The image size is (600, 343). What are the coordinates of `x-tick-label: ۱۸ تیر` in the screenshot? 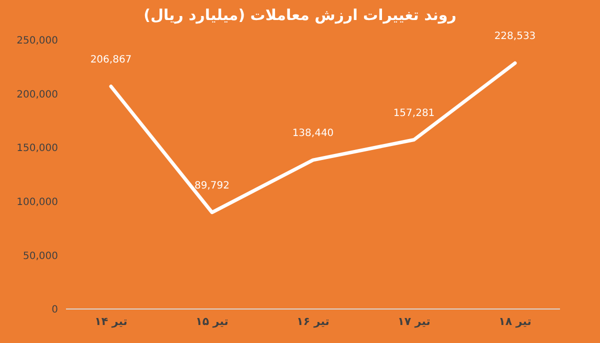 It's located at (515, 321).